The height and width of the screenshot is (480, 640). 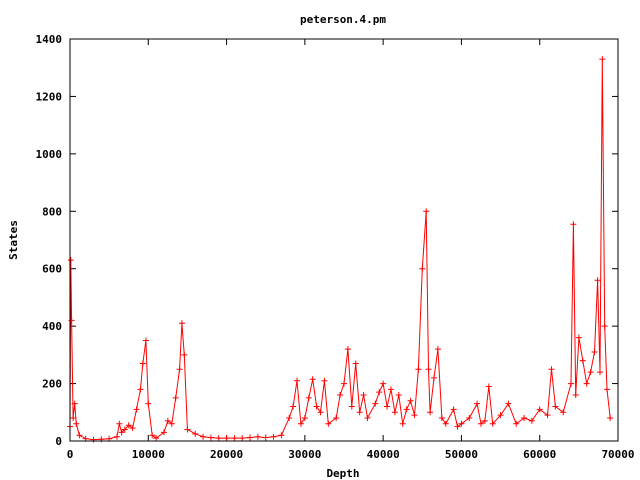 I want to click on x-tick-label: 0, so click(x=70, y=454).